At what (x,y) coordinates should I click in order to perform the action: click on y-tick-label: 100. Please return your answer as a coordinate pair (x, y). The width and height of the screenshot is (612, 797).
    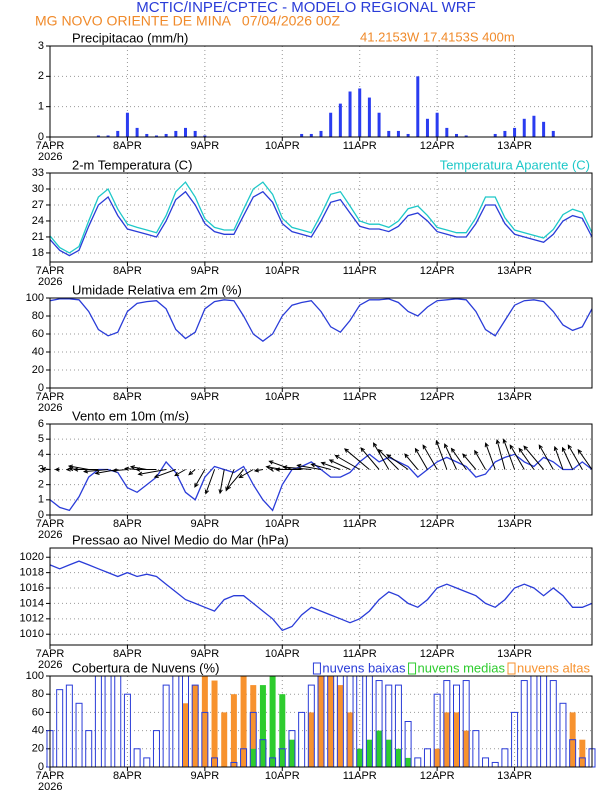
    Looking at the image, I should click on (35, 676).